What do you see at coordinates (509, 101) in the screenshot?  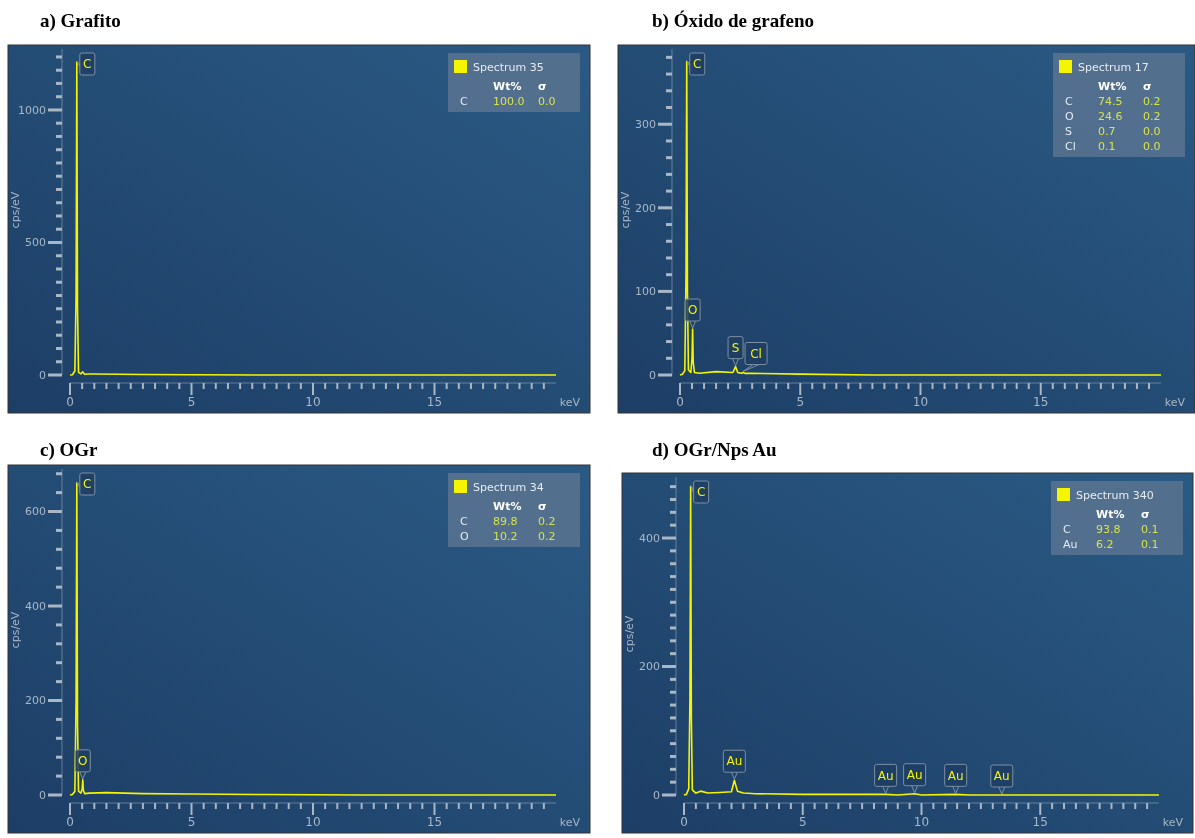 I see `annotation: 100.0` at bounding box center [509, 101].